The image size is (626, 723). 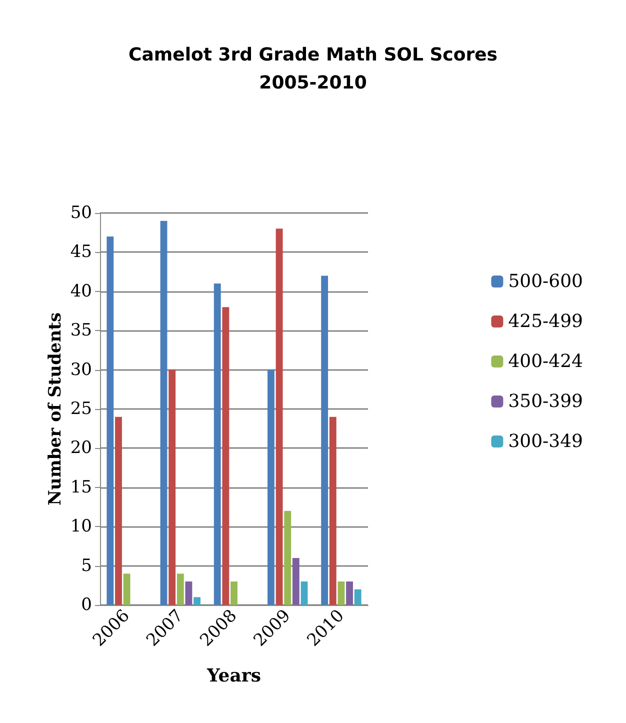 I want to click on y-tick-label: 0, so click(x=86, y=605).